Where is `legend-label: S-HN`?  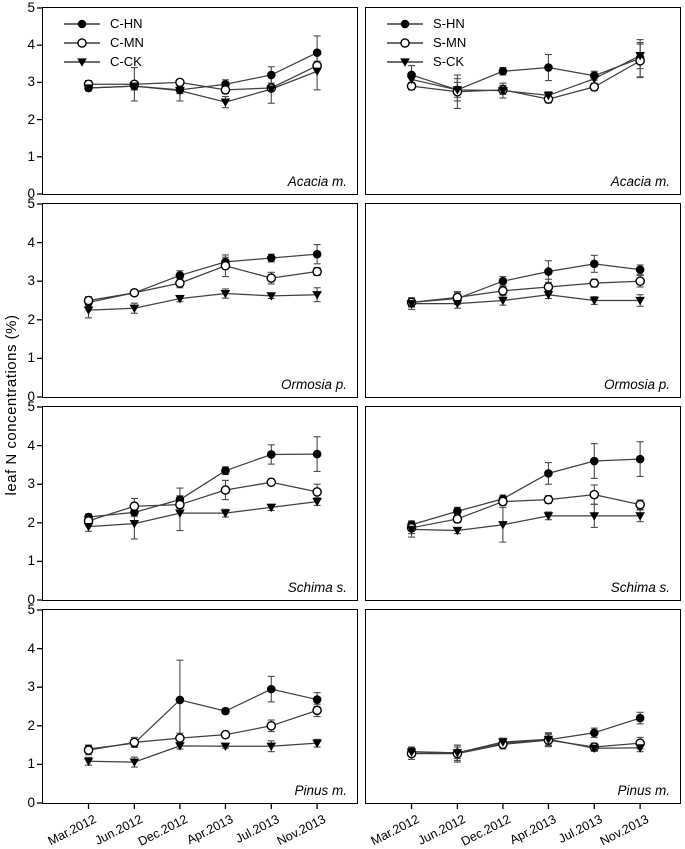 legend-label: S-HN is located at coordinates (449, 23).